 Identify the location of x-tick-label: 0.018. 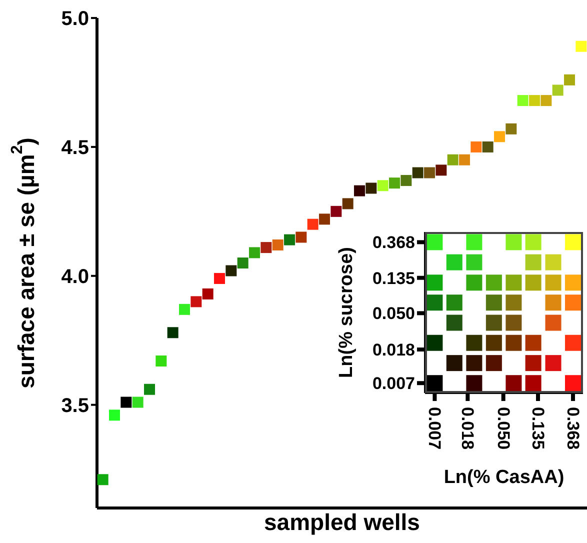
(468, 428).